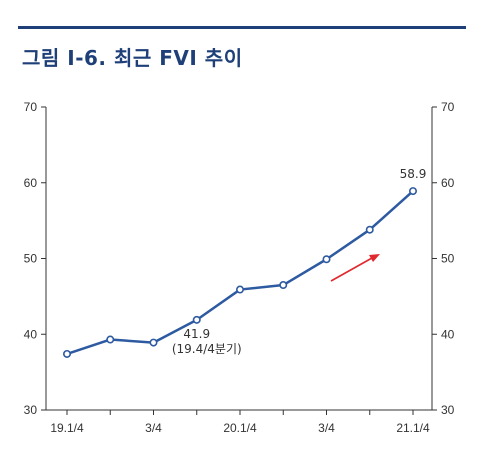  Describe the element at coordinates (413, 428) in the screenshot. I see `x-tick-label: 21.1/4` at that location.